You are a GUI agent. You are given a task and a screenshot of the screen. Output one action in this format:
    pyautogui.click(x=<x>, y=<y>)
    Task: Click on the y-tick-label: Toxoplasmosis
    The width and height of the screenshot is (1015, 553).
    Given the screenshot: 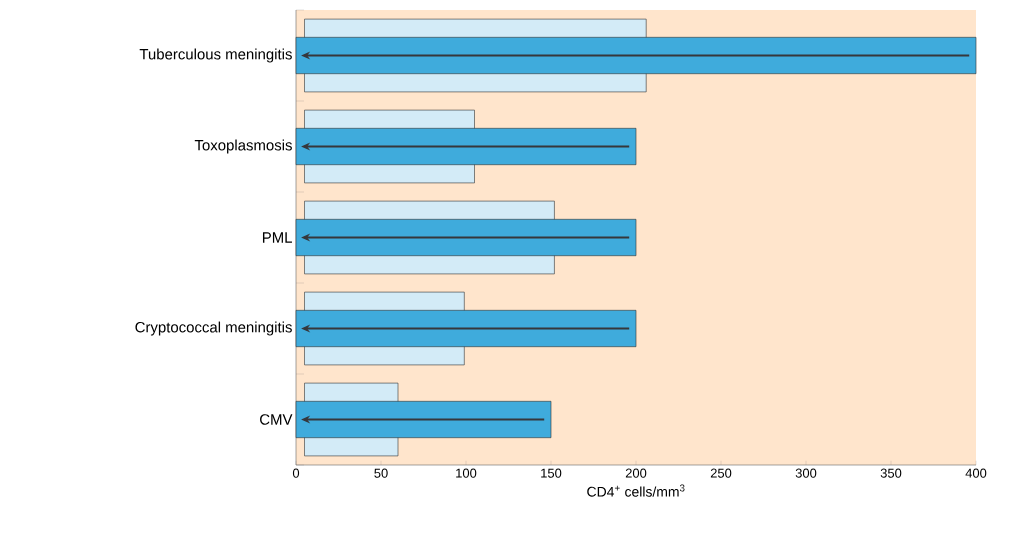 What is the action you would take?
    pyautogui.click(x=243, y=146)
    